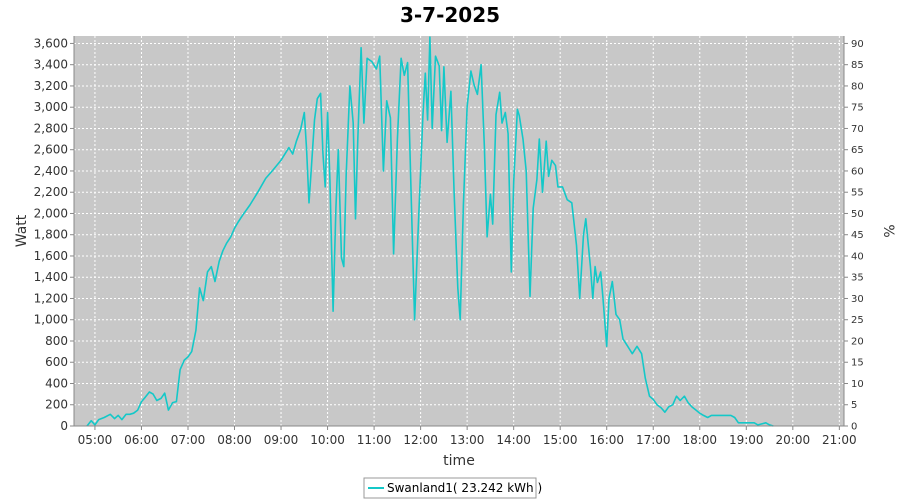 The height and width of the screenshot is (500, 900). What do you see at coordinates (857, 278) in the screenshot?
I see `y2-tick-label: 35` at bounding box center [857, 278].